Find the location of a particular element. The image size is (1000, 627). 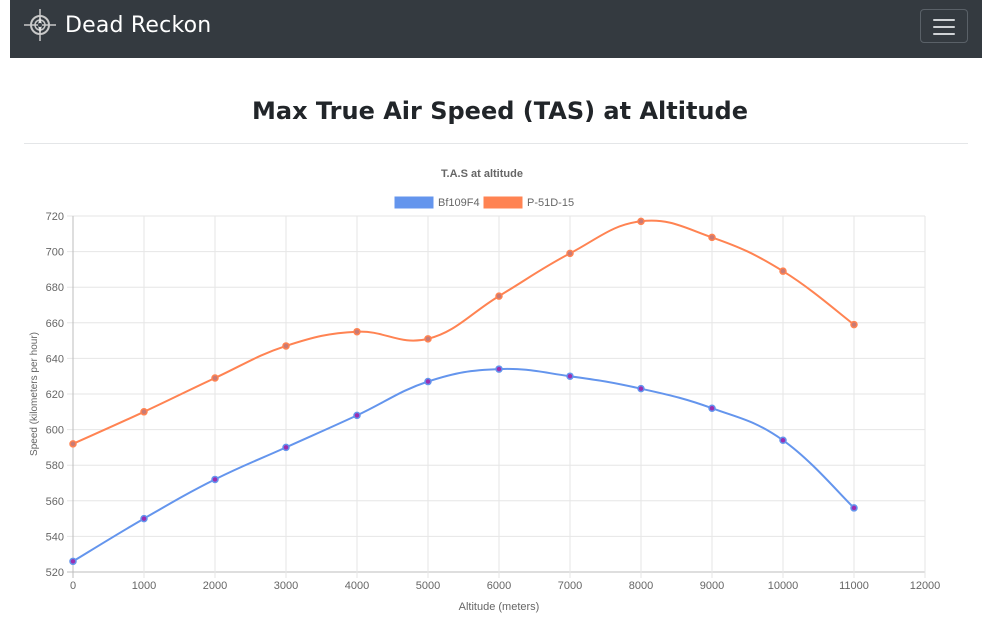

y-tick-label: 600 is located at coordinates (55, 431).